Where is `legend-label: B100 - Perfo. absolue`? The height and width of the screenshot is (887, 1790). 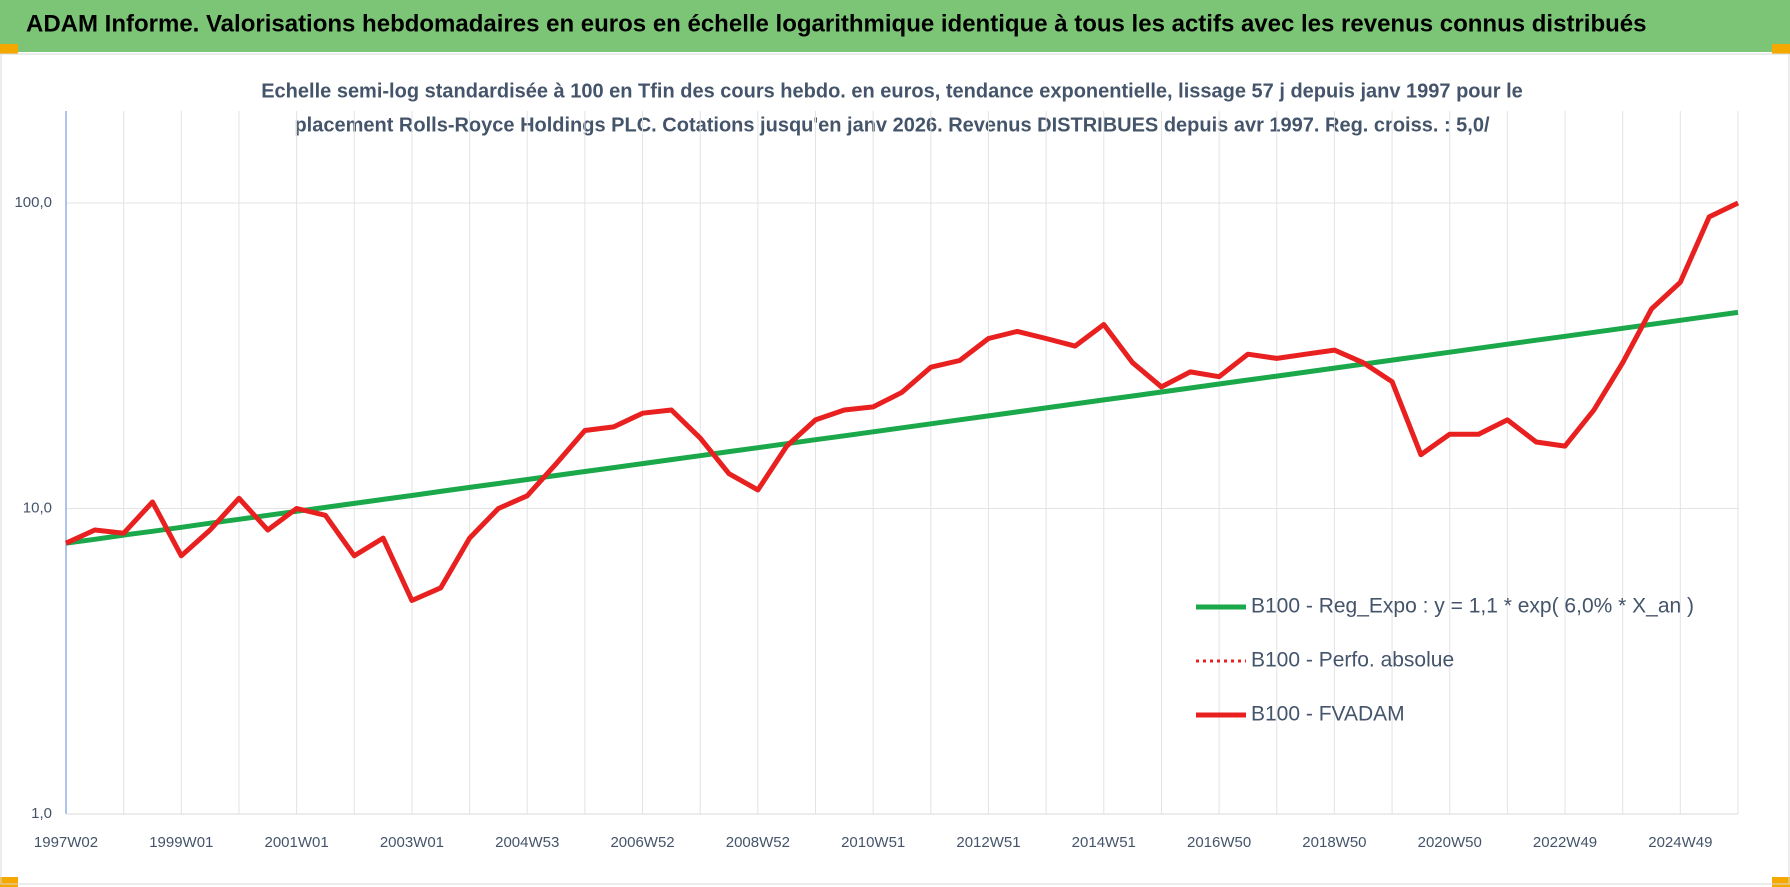
legend-label: B100 - Perfo. absolue is located at coordinates (1352, 660).